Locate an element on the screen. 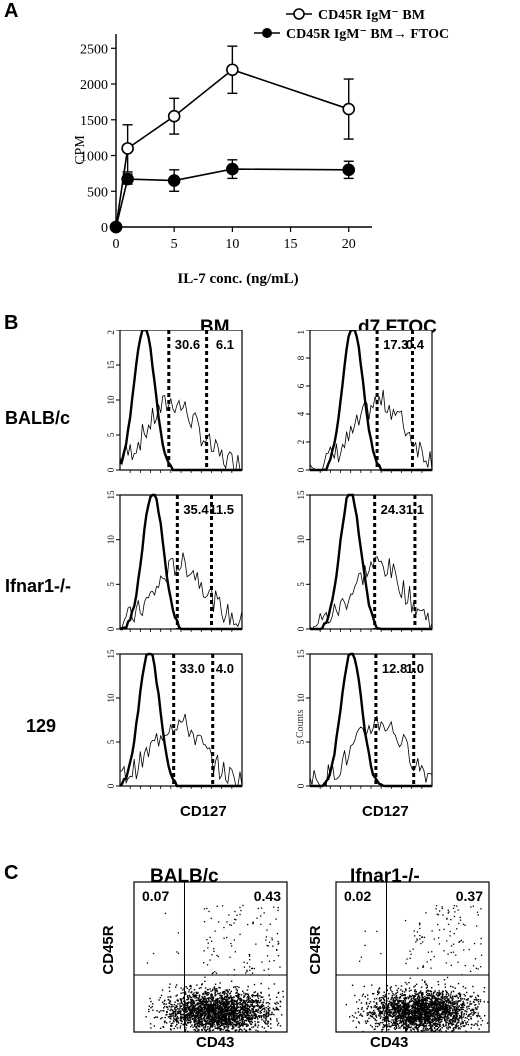  panel-c-x-axis-label-right: CD43 is located at coordinates (389, 1042).